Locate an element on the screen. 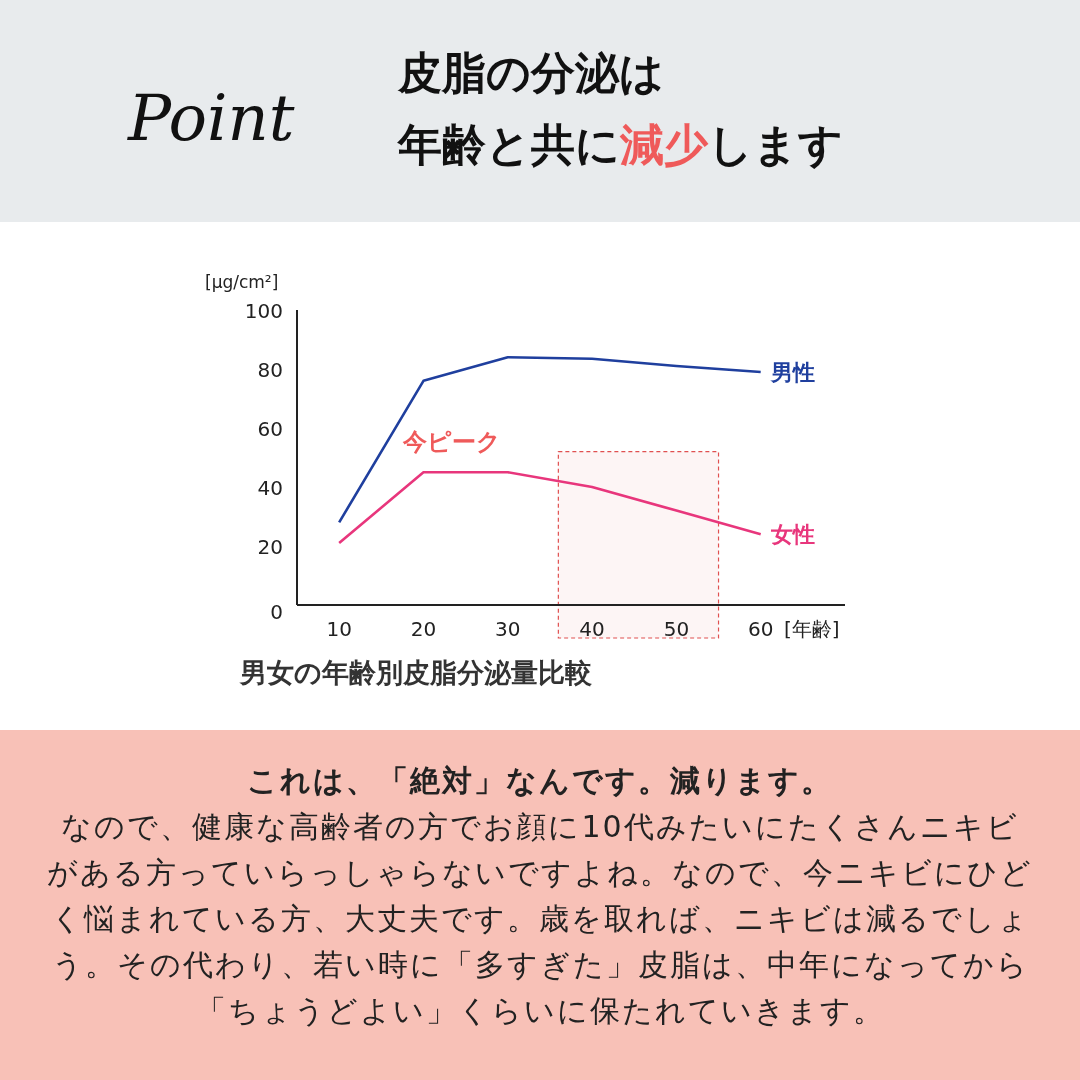 The image size is (1080, 1080). text: これは、「絶対」なんです。減ります。 is located at coordinates (540, 781).